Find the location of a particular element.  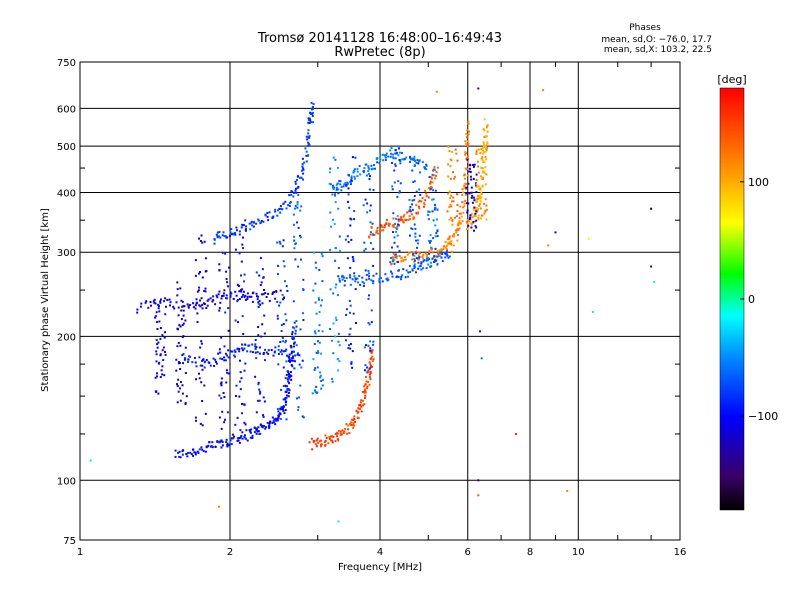

y-tick-label: 100 is located at coordinates (66, 481).